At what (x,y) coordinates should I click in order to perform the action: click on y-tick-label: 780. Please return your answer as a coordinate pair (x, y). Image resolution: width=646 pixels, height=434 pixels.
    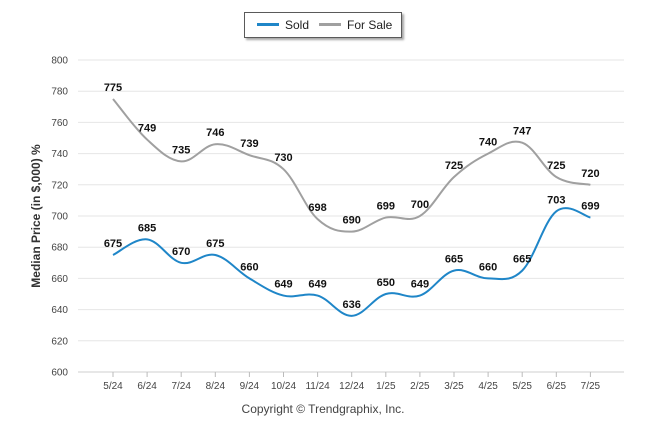
    Looking at the image, I should click on (59, 92).